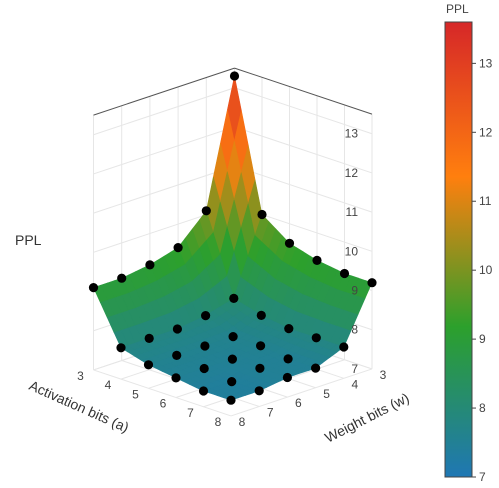 Image resolution: width=499 pixels, height=488 pixels. What do you see at coordinates (149, 338) in the screenshot?
I see `data-point-a4-w7` at bounding box center [149, 338].